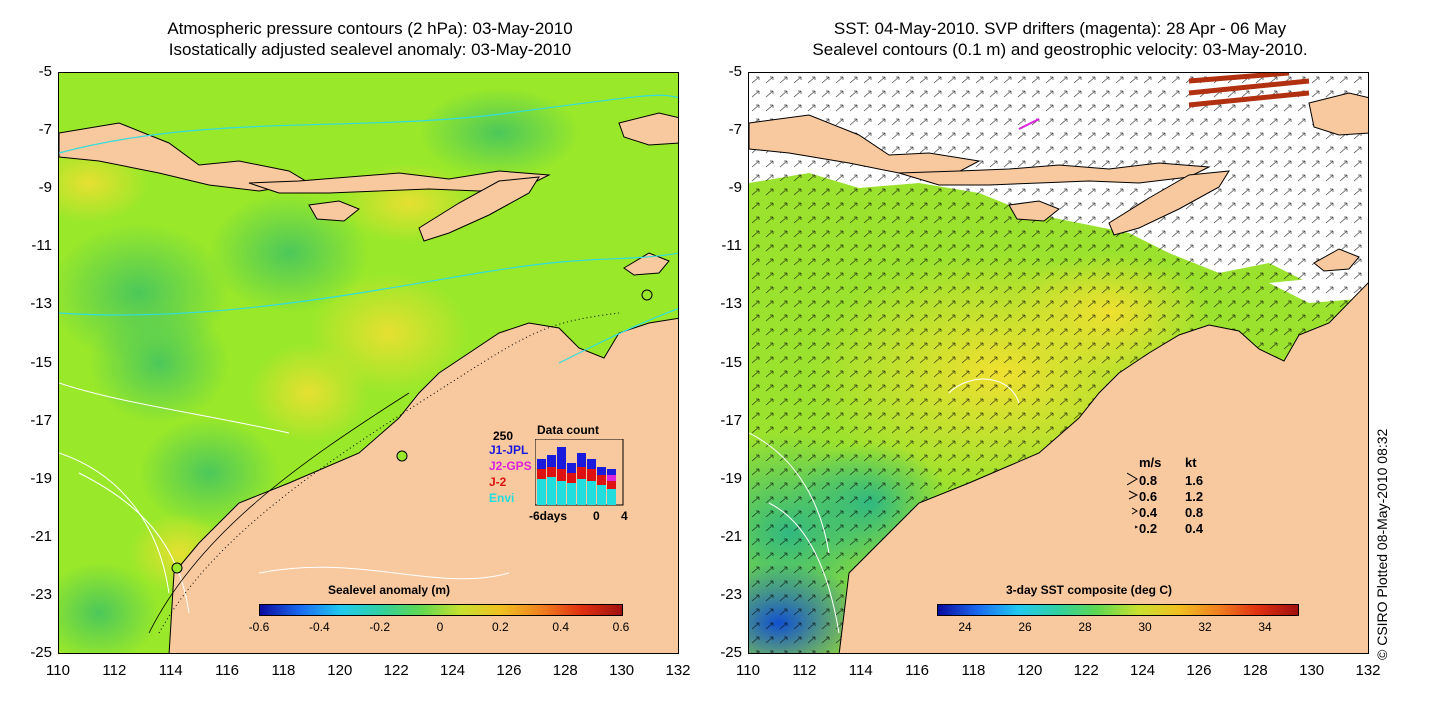  Describe the element at coordinates (804, 670) in the screenshot. I see `right-x-tick-label: 112` at that location.